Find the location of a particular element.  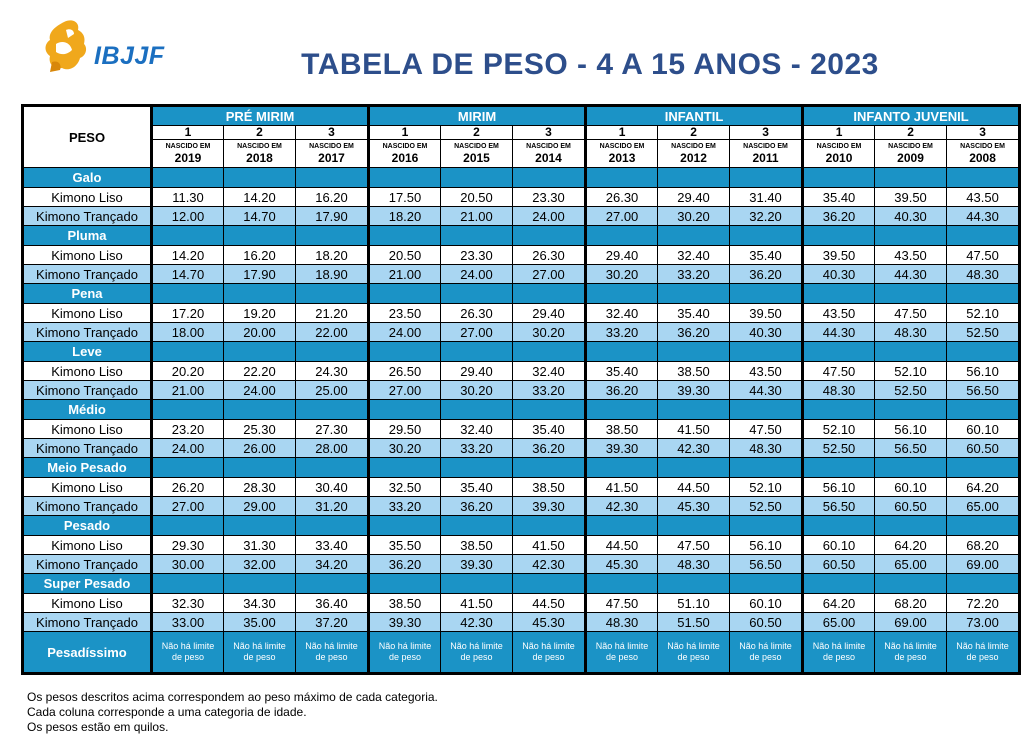

weight-cell: 33.40 is located at coordinates (332, 545).